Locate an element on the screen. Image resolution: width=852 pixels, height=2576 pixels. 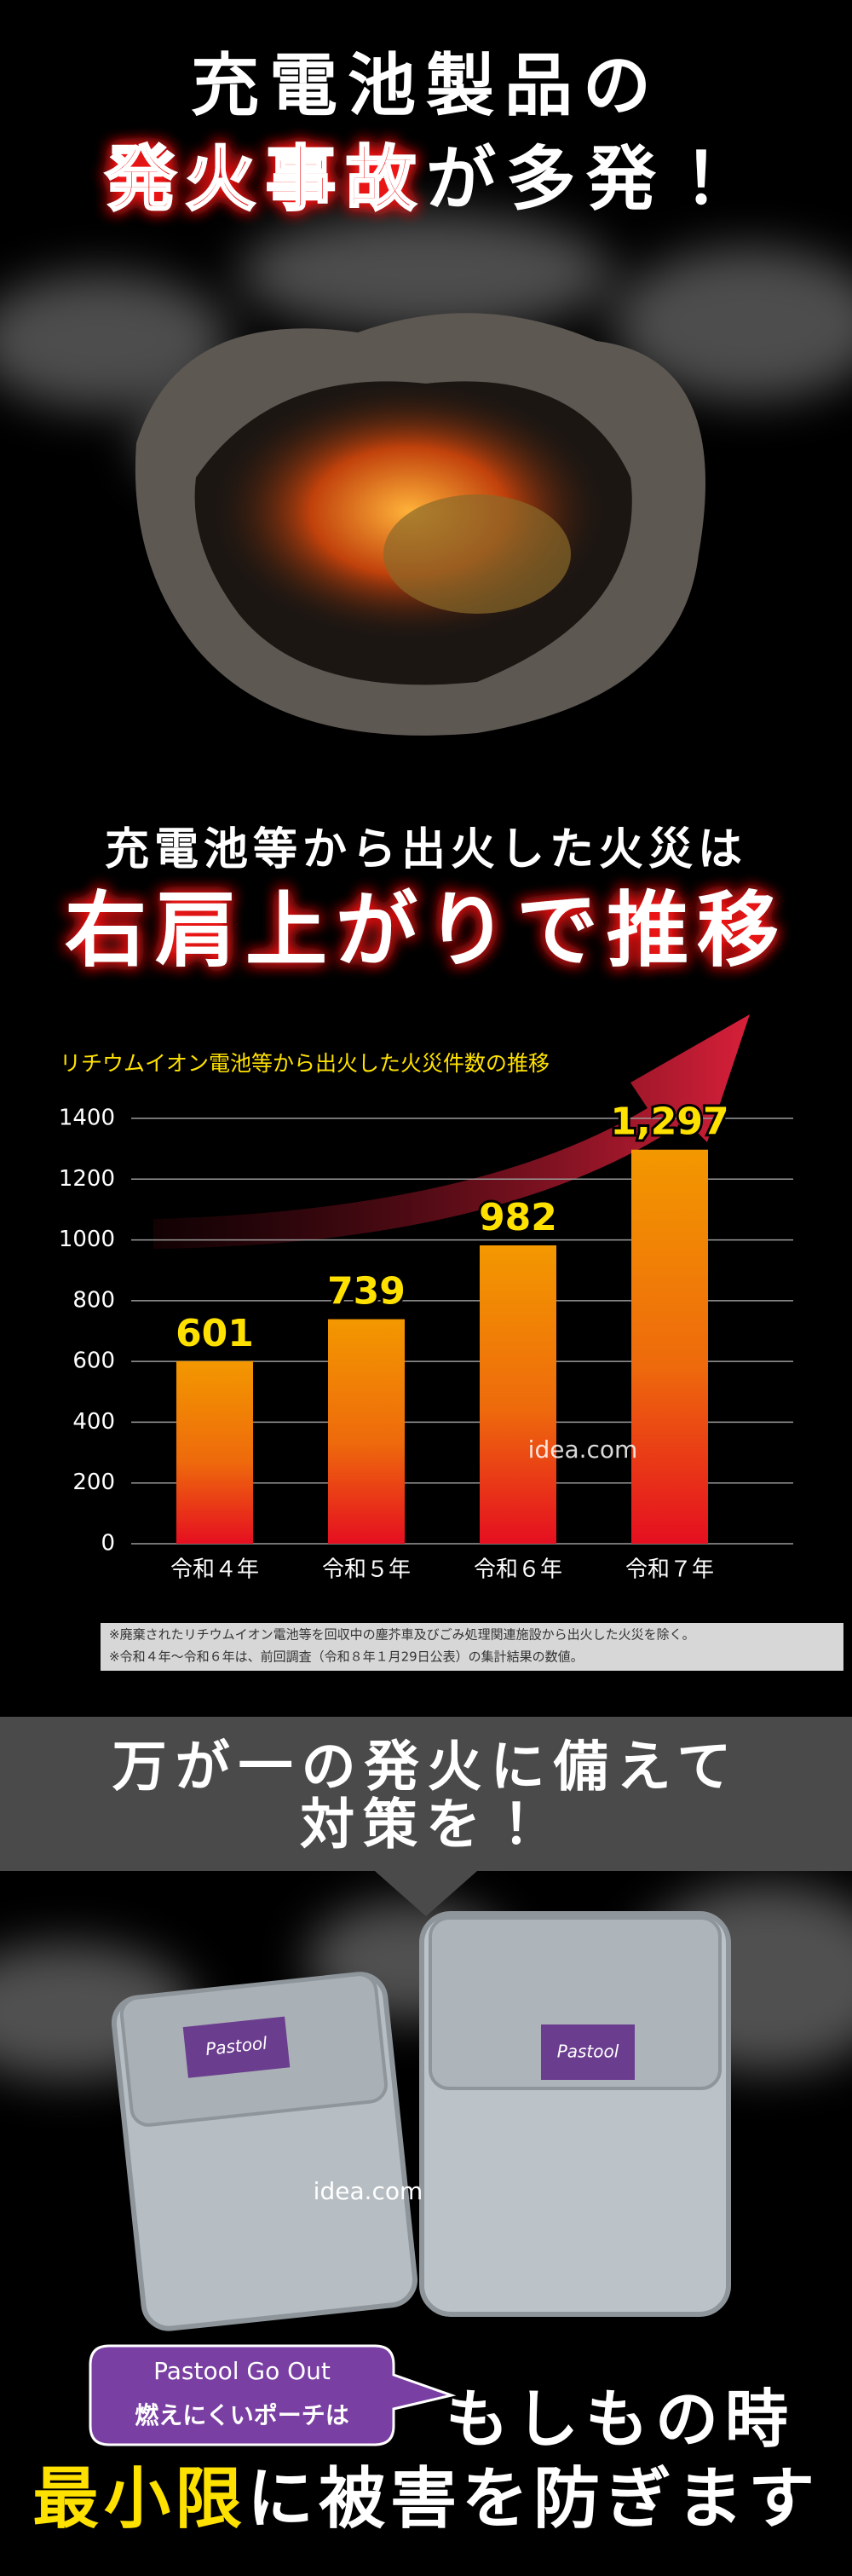
pouch-small: Pastool is located at coordinates (264, 2151).